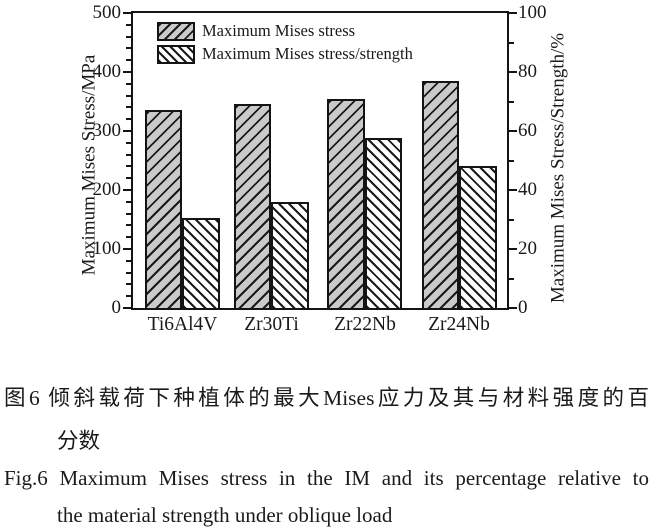 The height and width of the screenshot is (532, 652). What do you see at coordinates (116, 308) in the screenshot?
I see `left-tick-label: 0` at bounding box center [116, 308].